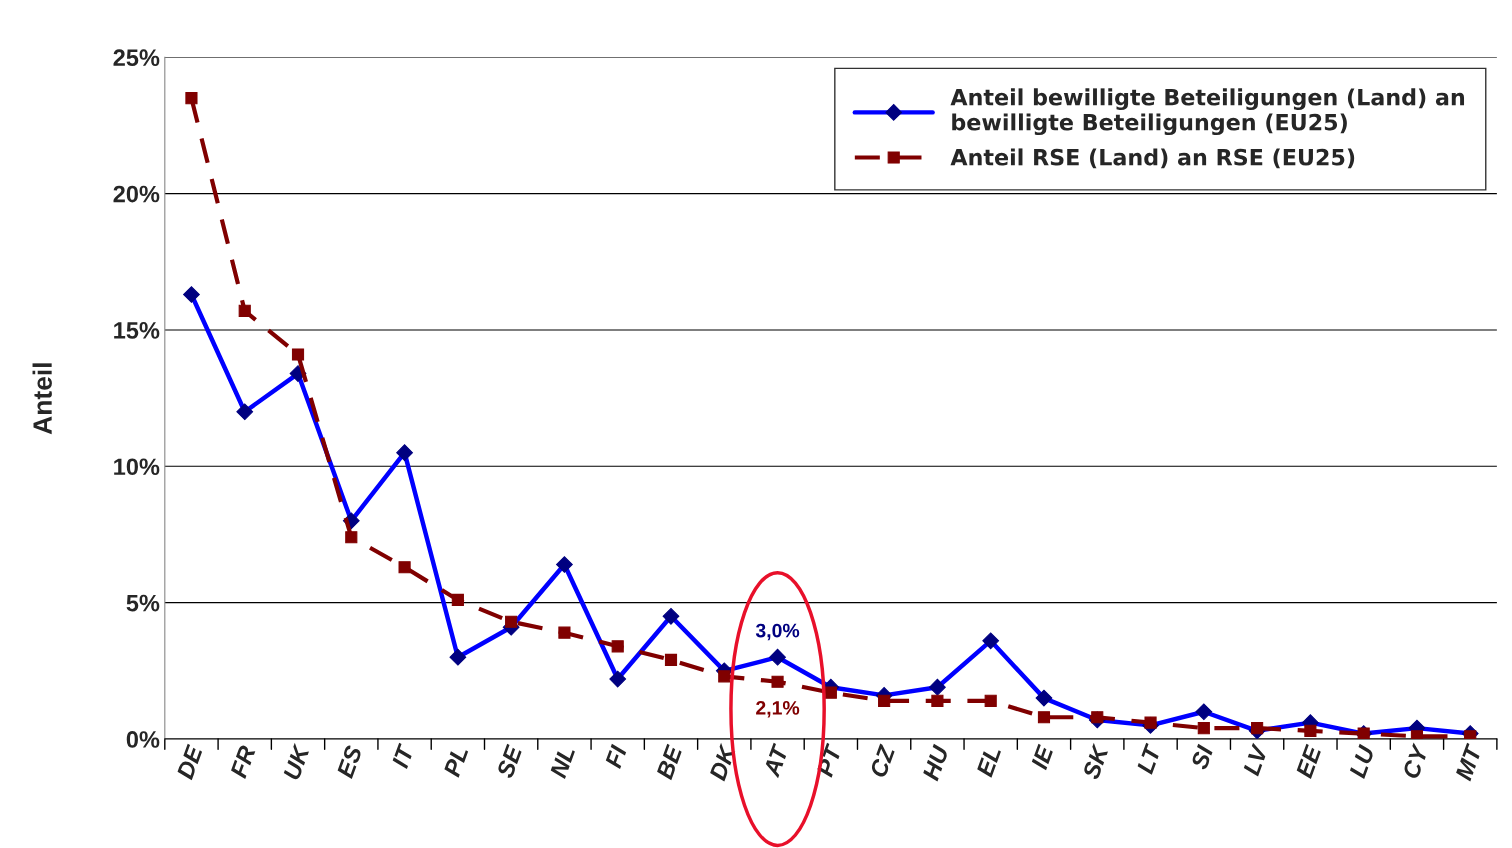 The image size is (1512, 848). What do you see at coordinates (1255, 759) in the screenshot?
I see `x-tick-label: LV` at bounding box center [1255, 759].